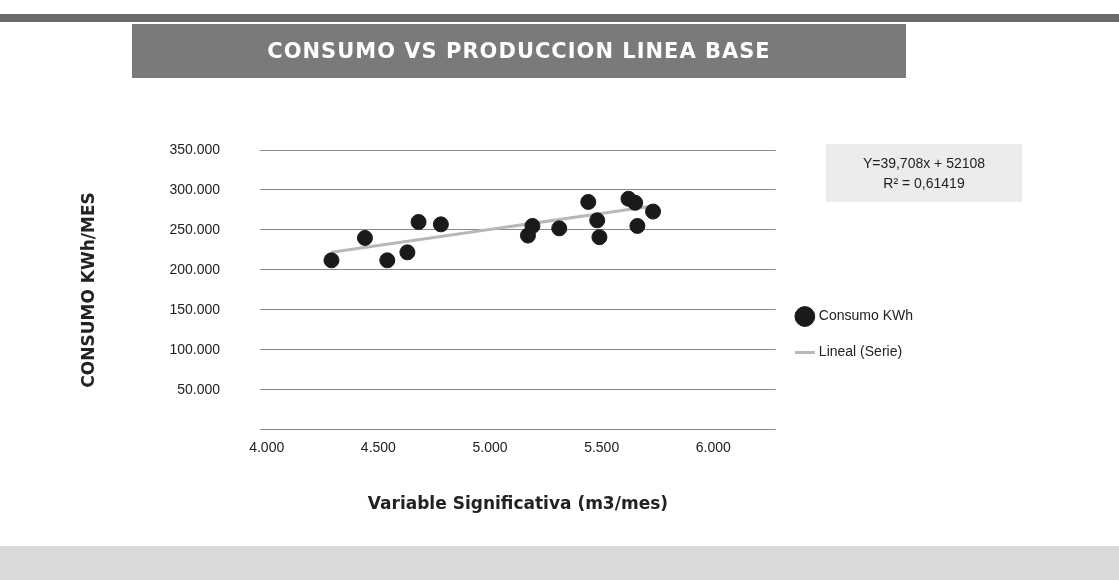  Describe the element at coordinates (602, 447) in the screenshot. I see `x-tick-label: 5.500` at that location.